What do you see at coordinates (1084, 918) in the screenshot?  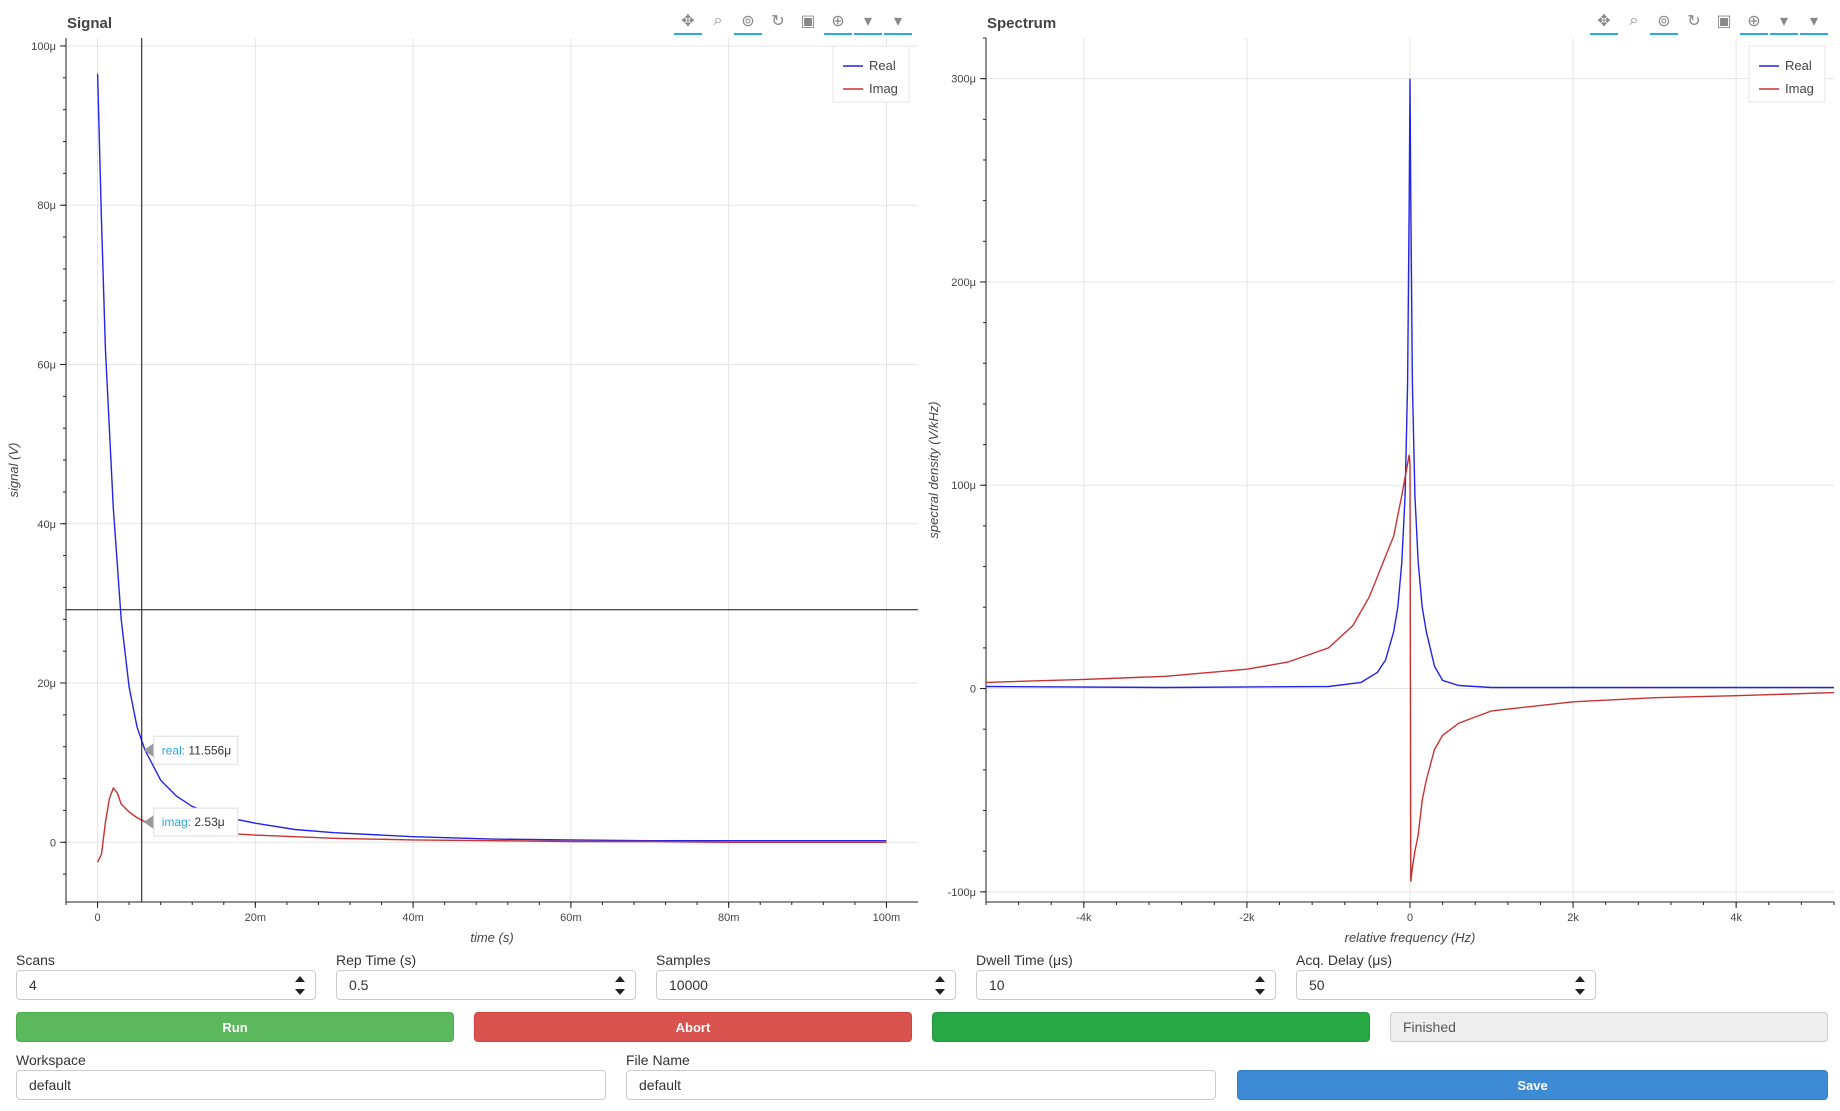 I see `x-tick-label: -4k` at bounding box center [1084, 918].